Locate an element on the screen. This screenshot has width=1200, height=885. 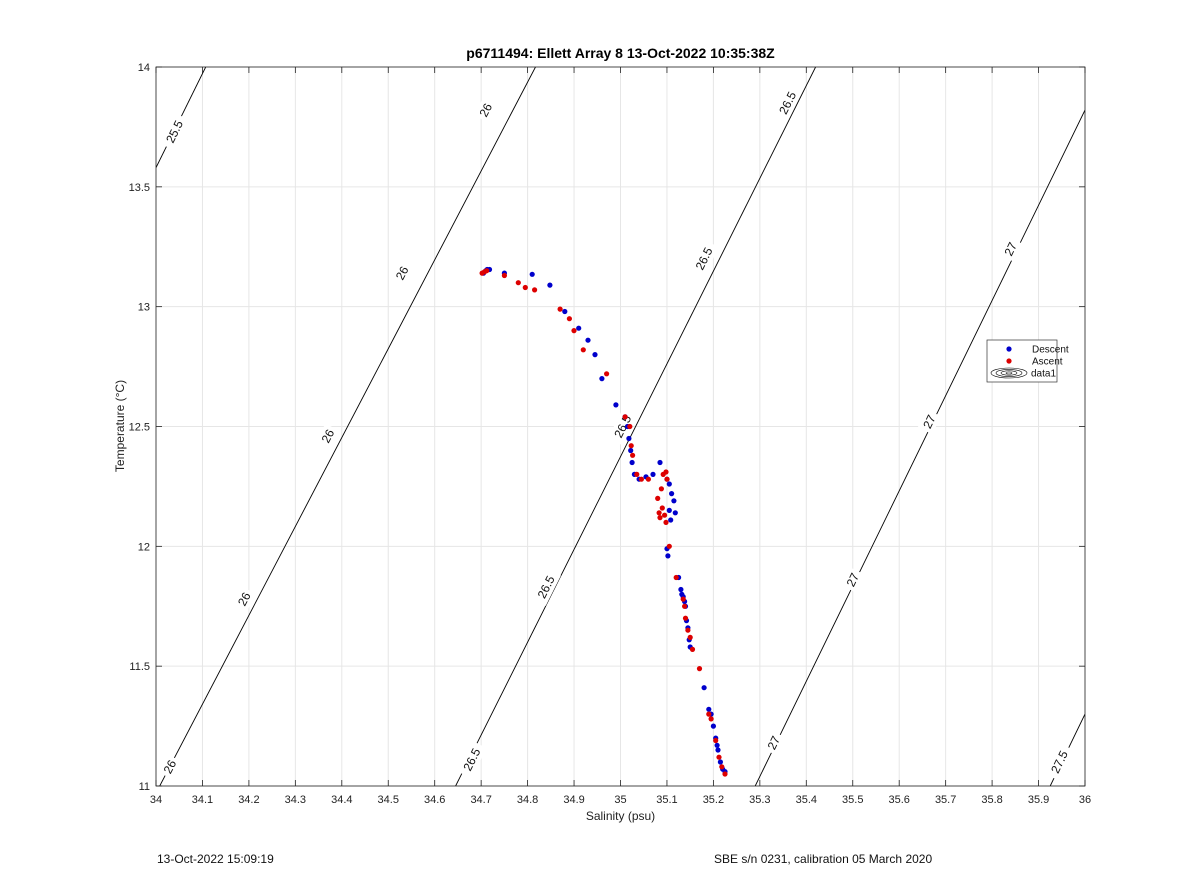
x-tick-label: 36 is located at coordinates (1085, 800).